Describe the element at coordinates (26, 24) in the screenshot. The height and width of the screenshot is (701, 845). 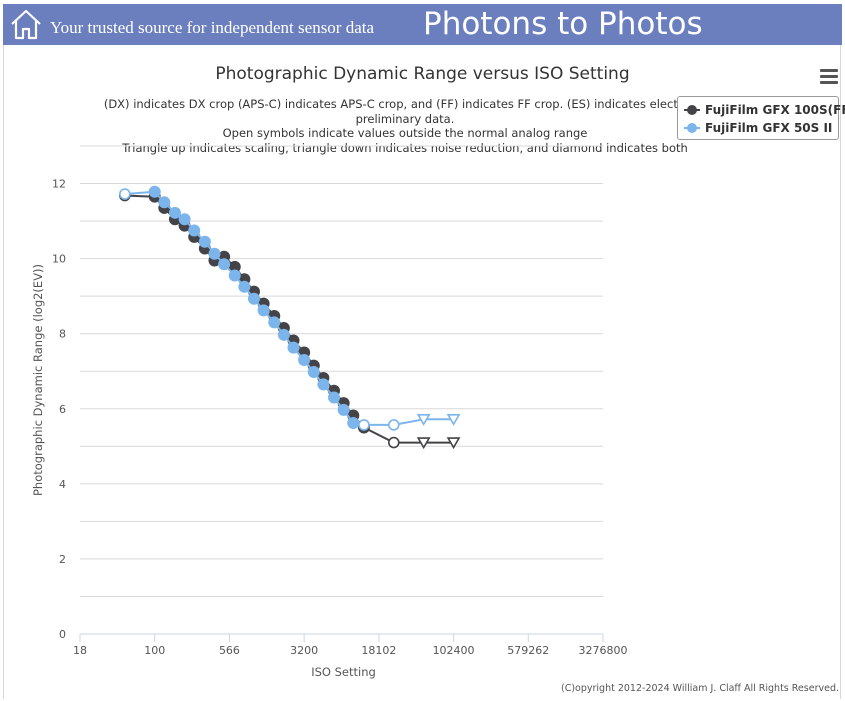
I see `house-icon` at that location.